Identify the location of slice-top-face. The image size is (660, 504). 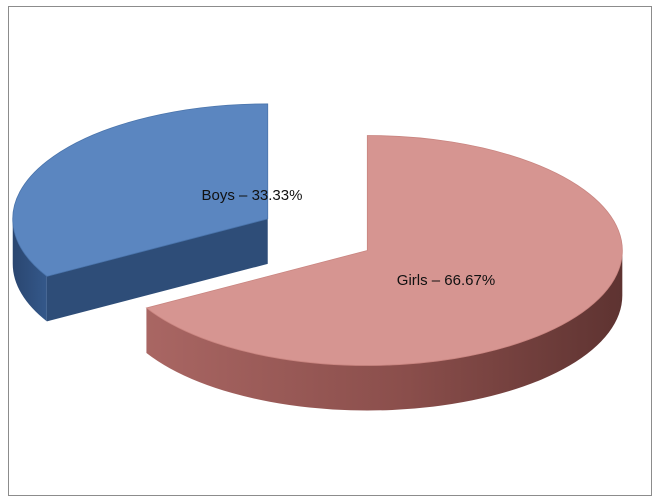
(140, 190).